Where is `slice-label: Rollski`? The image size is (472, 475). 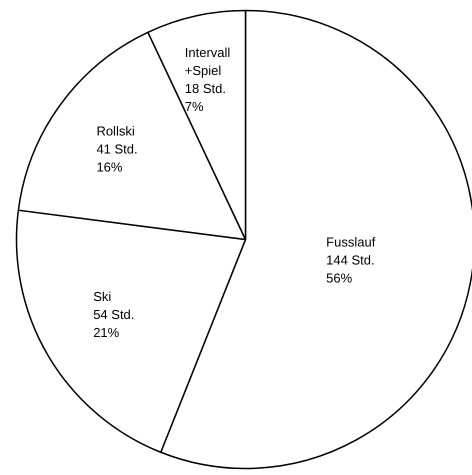
slice-label: Rollski is located at coordinates (115, 131).